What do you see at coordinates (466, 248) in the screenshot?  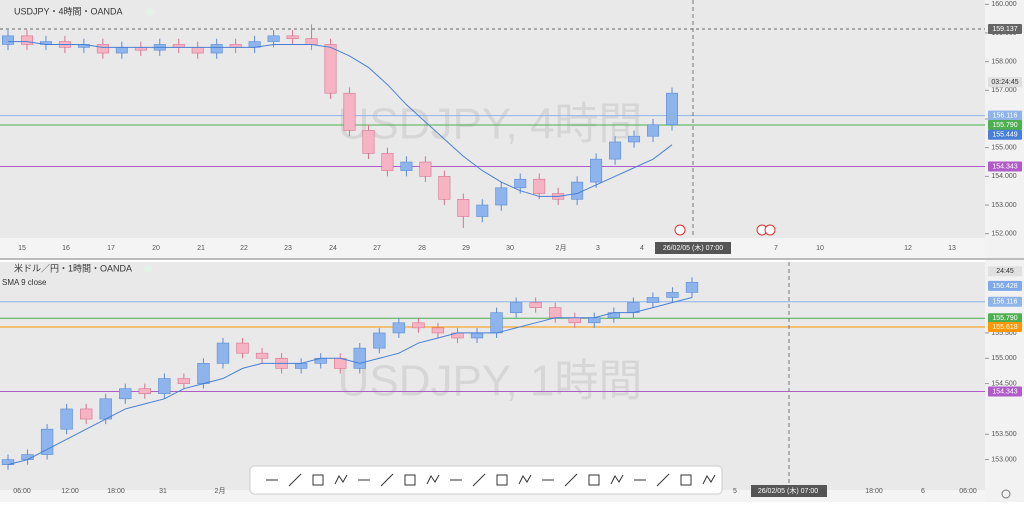 I see `x-tick-label: 29` at bounding box center [466, 248].